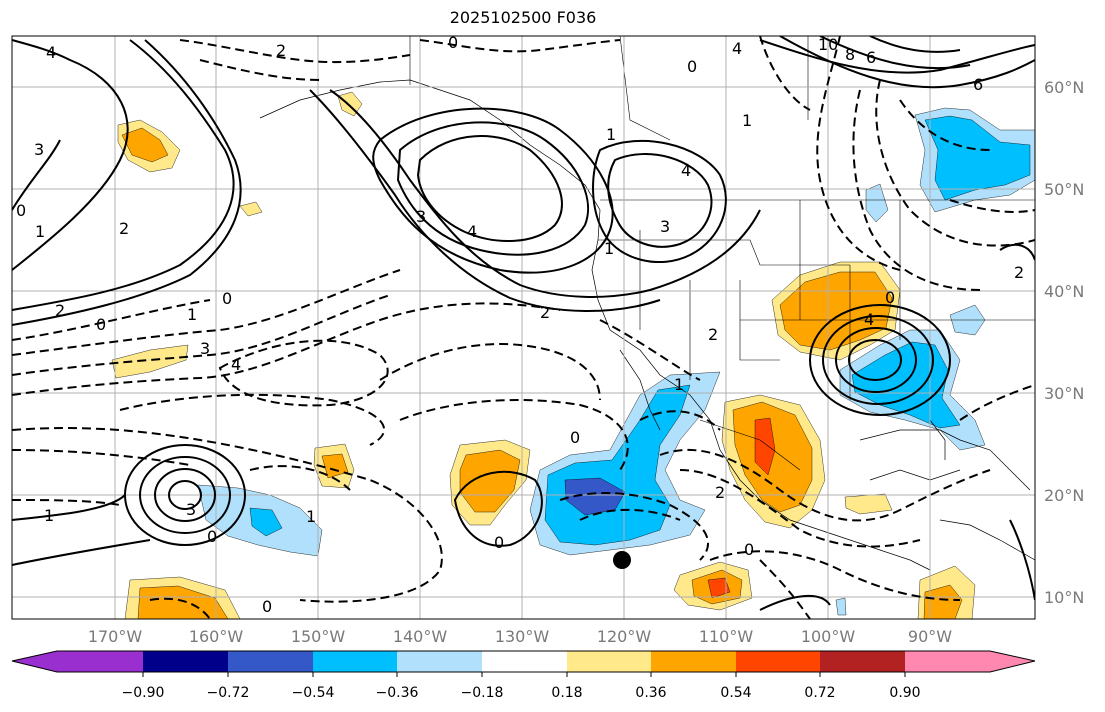 Image resolution: width=1105 pixels, height=712 pixels. I want to click on colorbar-tick-label: 0.72, so click(819, 693).